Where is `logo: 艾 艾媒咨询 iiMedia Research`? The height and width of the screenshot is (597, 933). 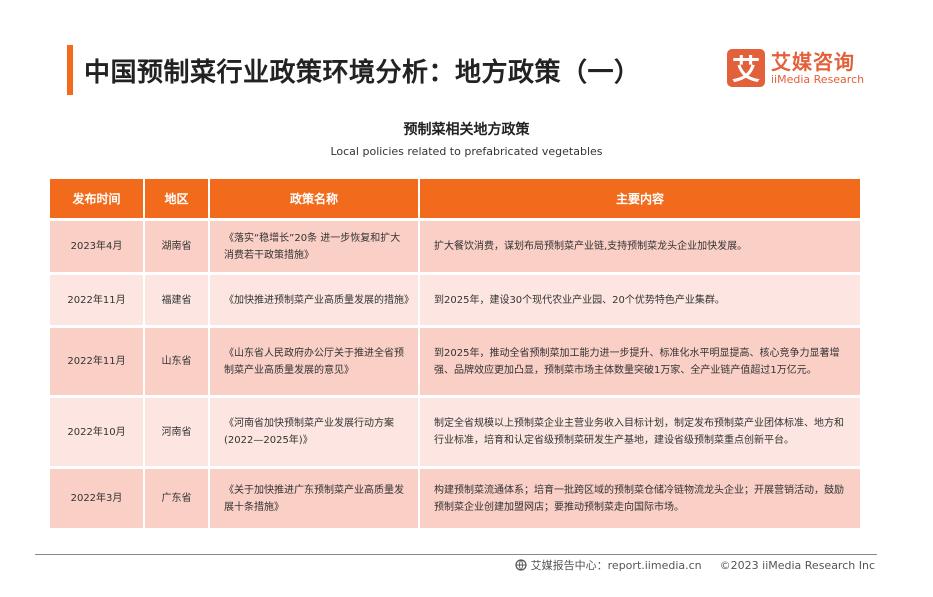 logo: 艾 艾媒咨询 iiMedia Research is located at coordinates (795, 68).